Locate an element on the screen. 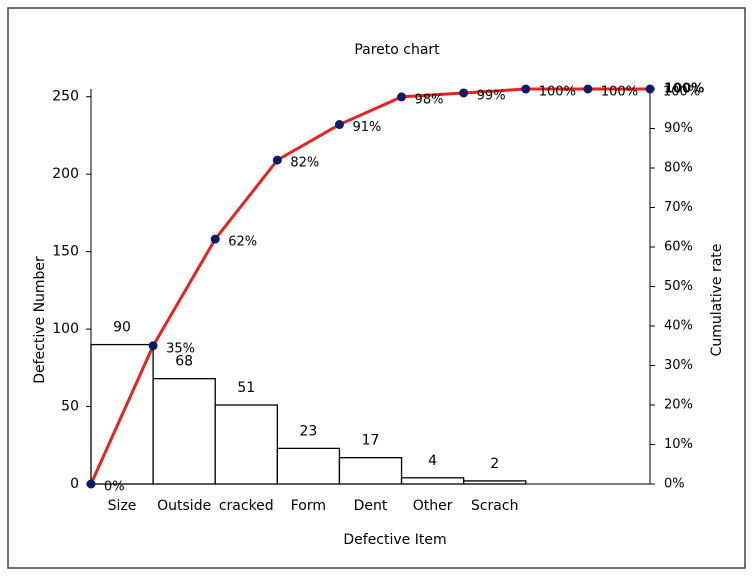 This screenshot has width=754, height=577. bar-value-label: 51 is located at coordinates (246, 388).